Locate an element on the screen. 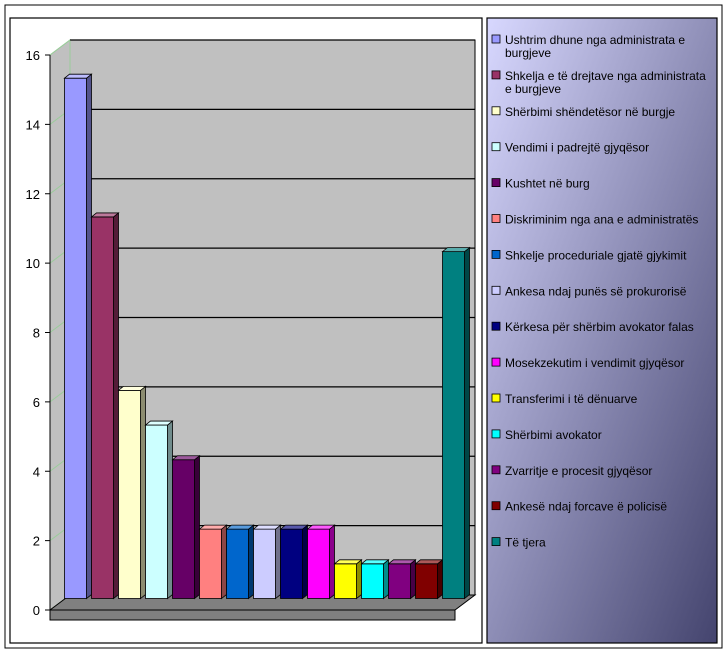  legend-item: Mosekzekutim i vendimit gjyqësor is located at coordinates (587, 363).